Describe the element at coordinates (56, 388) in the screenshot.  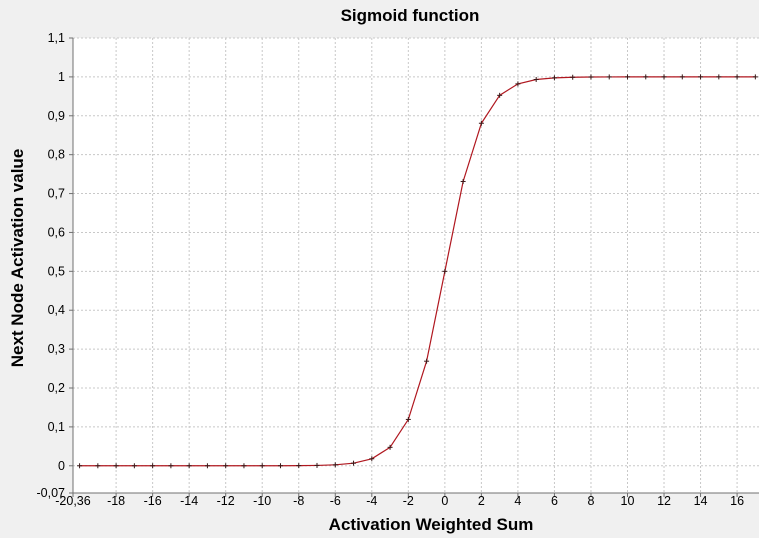
I see `y-tick-label: 0,2` at that location.